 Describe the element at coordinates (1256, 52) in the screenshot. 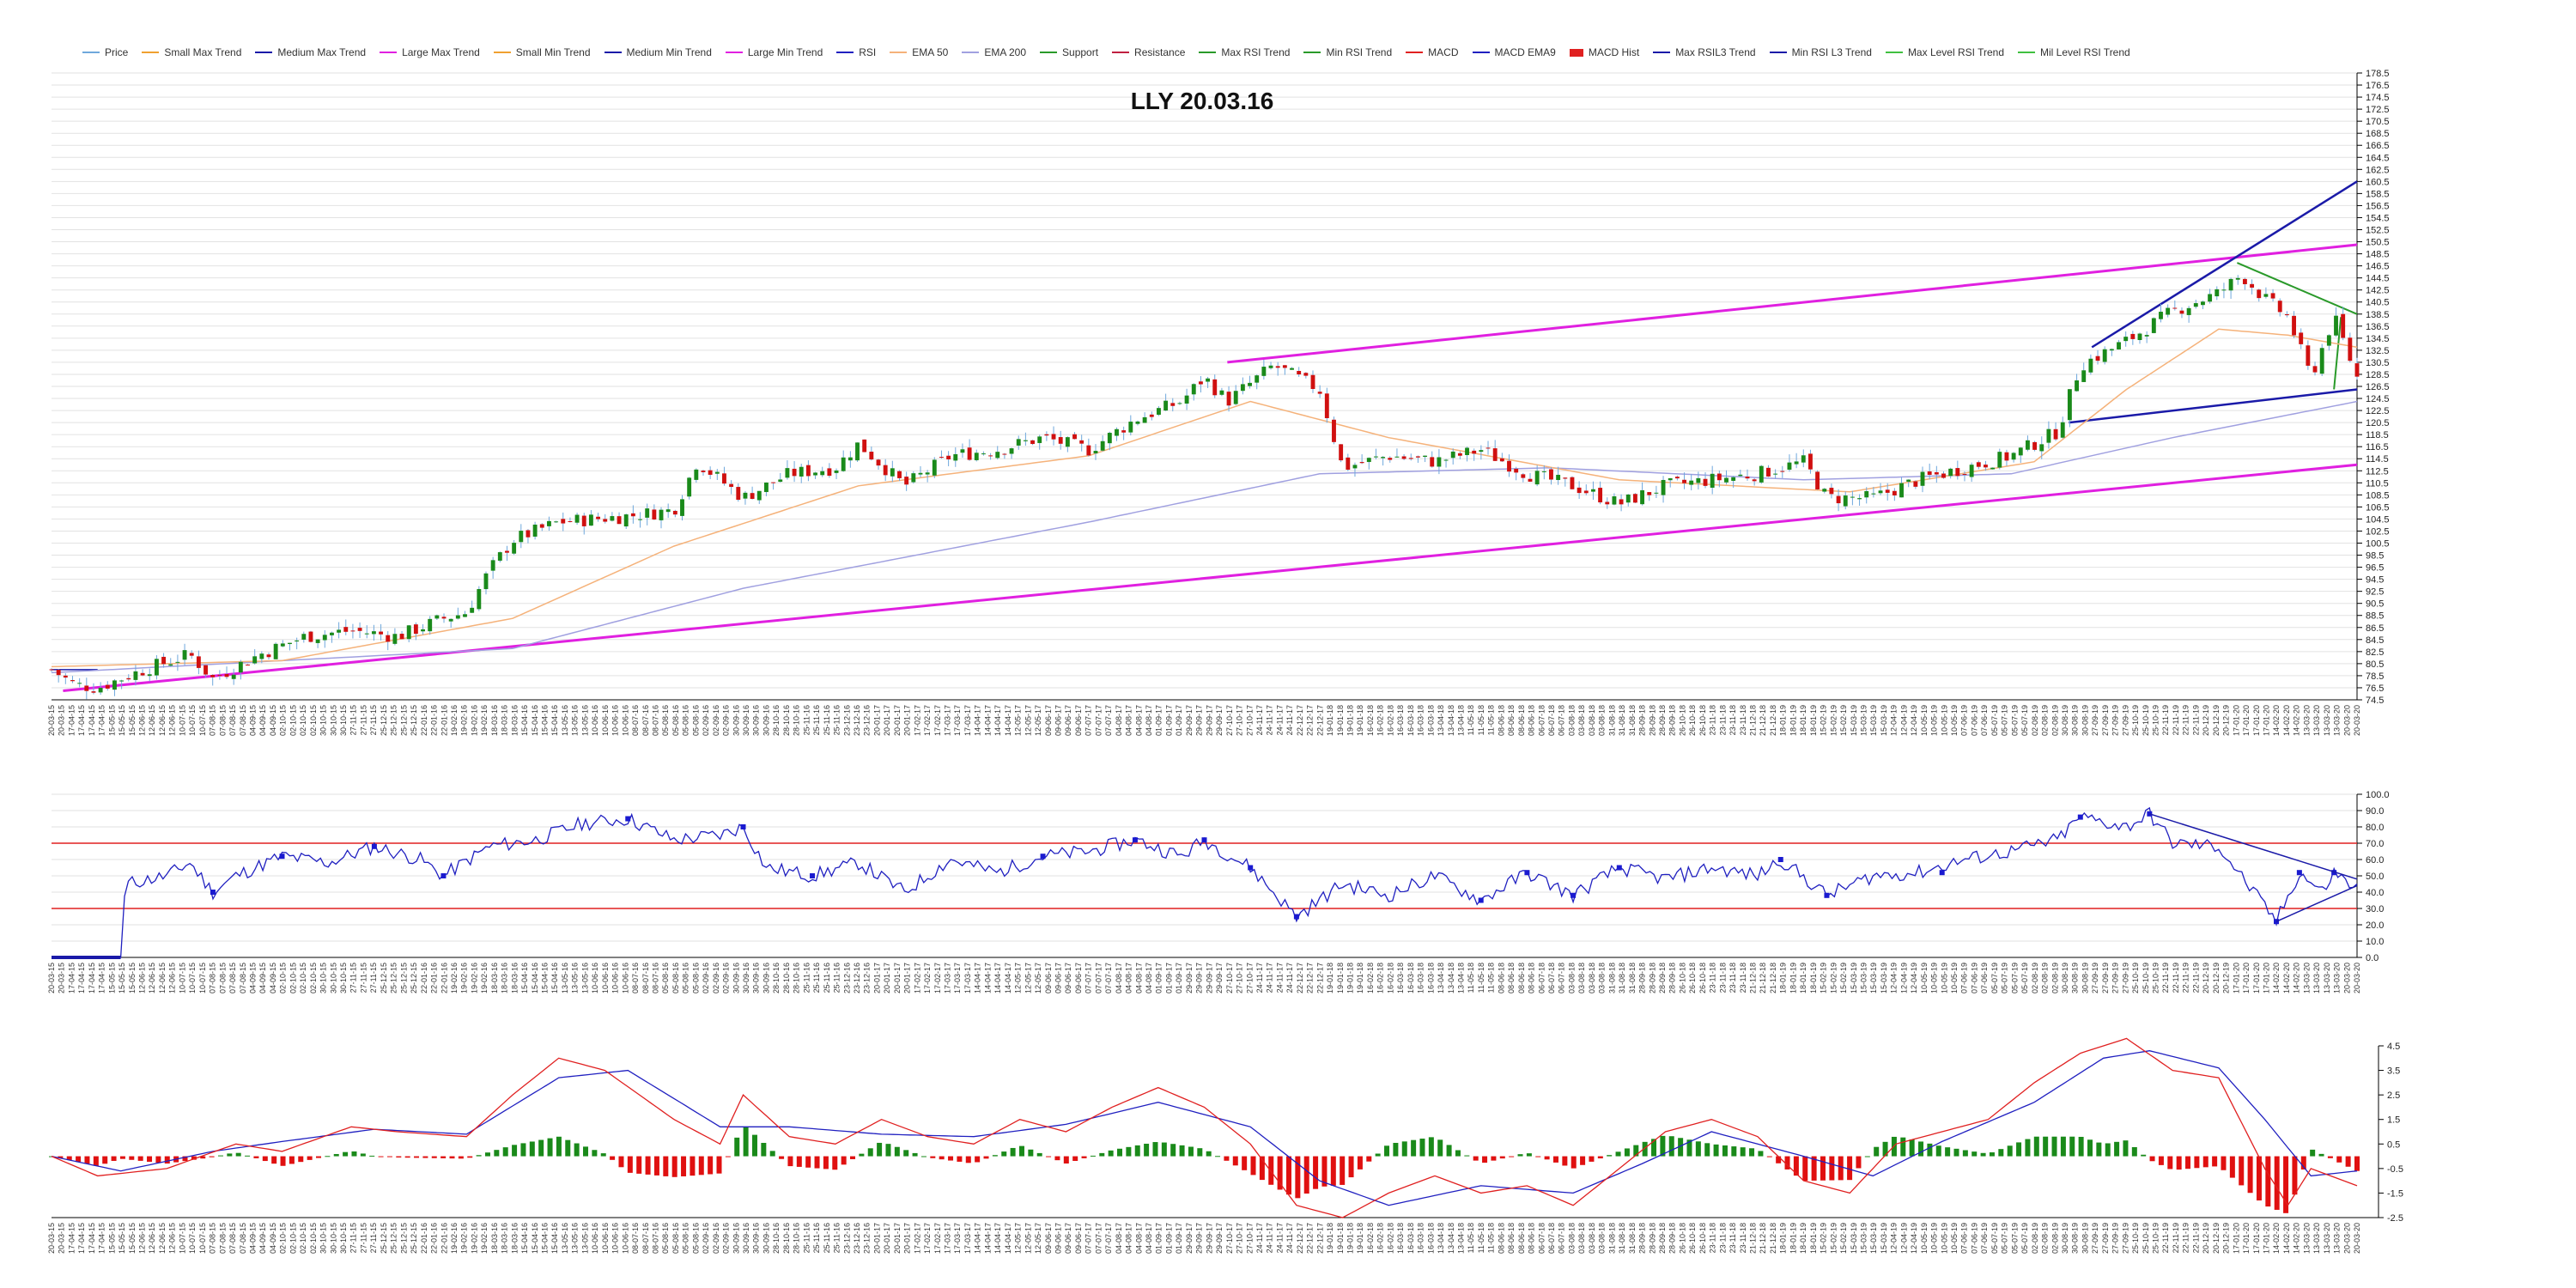

I see `legend-label: Max RSI Trend` at that location.